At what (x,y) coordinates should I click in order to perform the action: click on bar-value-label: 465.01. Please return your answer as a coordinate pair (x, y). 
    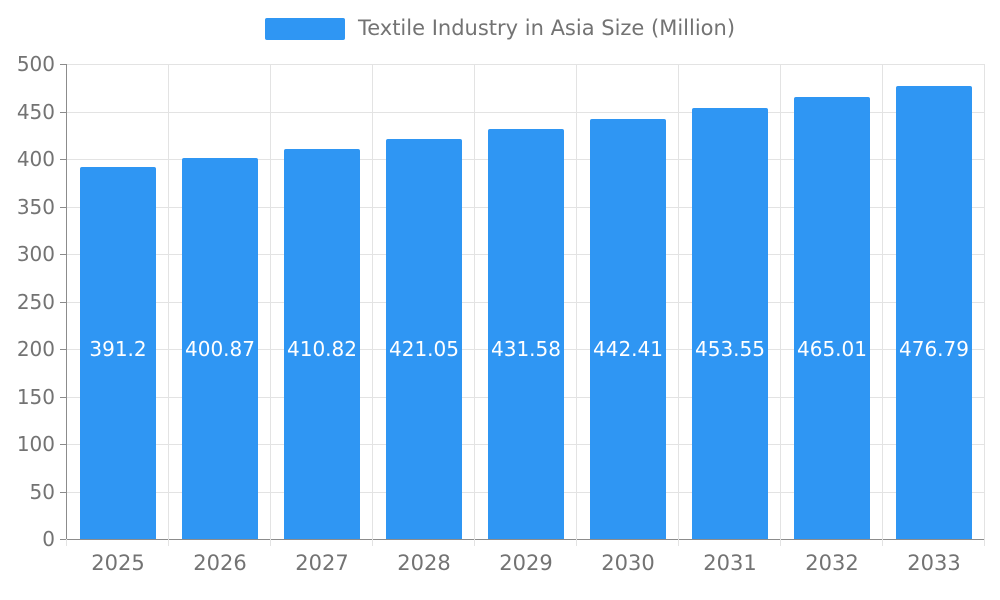
    Looking at the image, I should click on (832, 349).